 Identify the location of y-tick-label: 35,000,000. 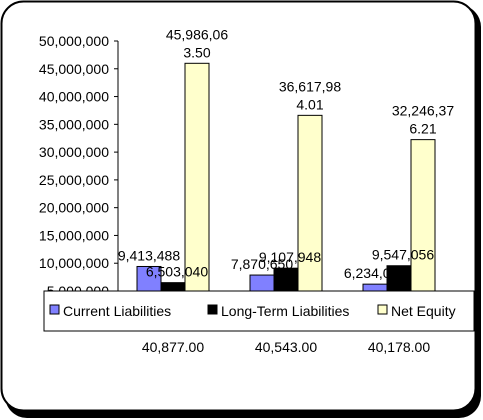
(74, 124).